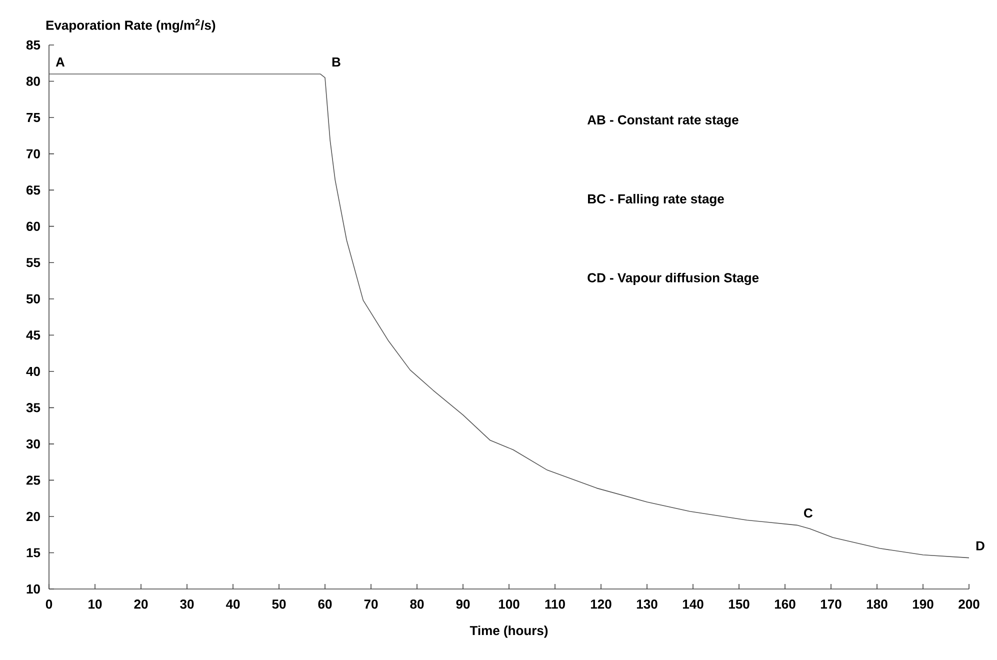  I want to click on annotation: CD - Vapour diffusion Stage, so click(673, 278).